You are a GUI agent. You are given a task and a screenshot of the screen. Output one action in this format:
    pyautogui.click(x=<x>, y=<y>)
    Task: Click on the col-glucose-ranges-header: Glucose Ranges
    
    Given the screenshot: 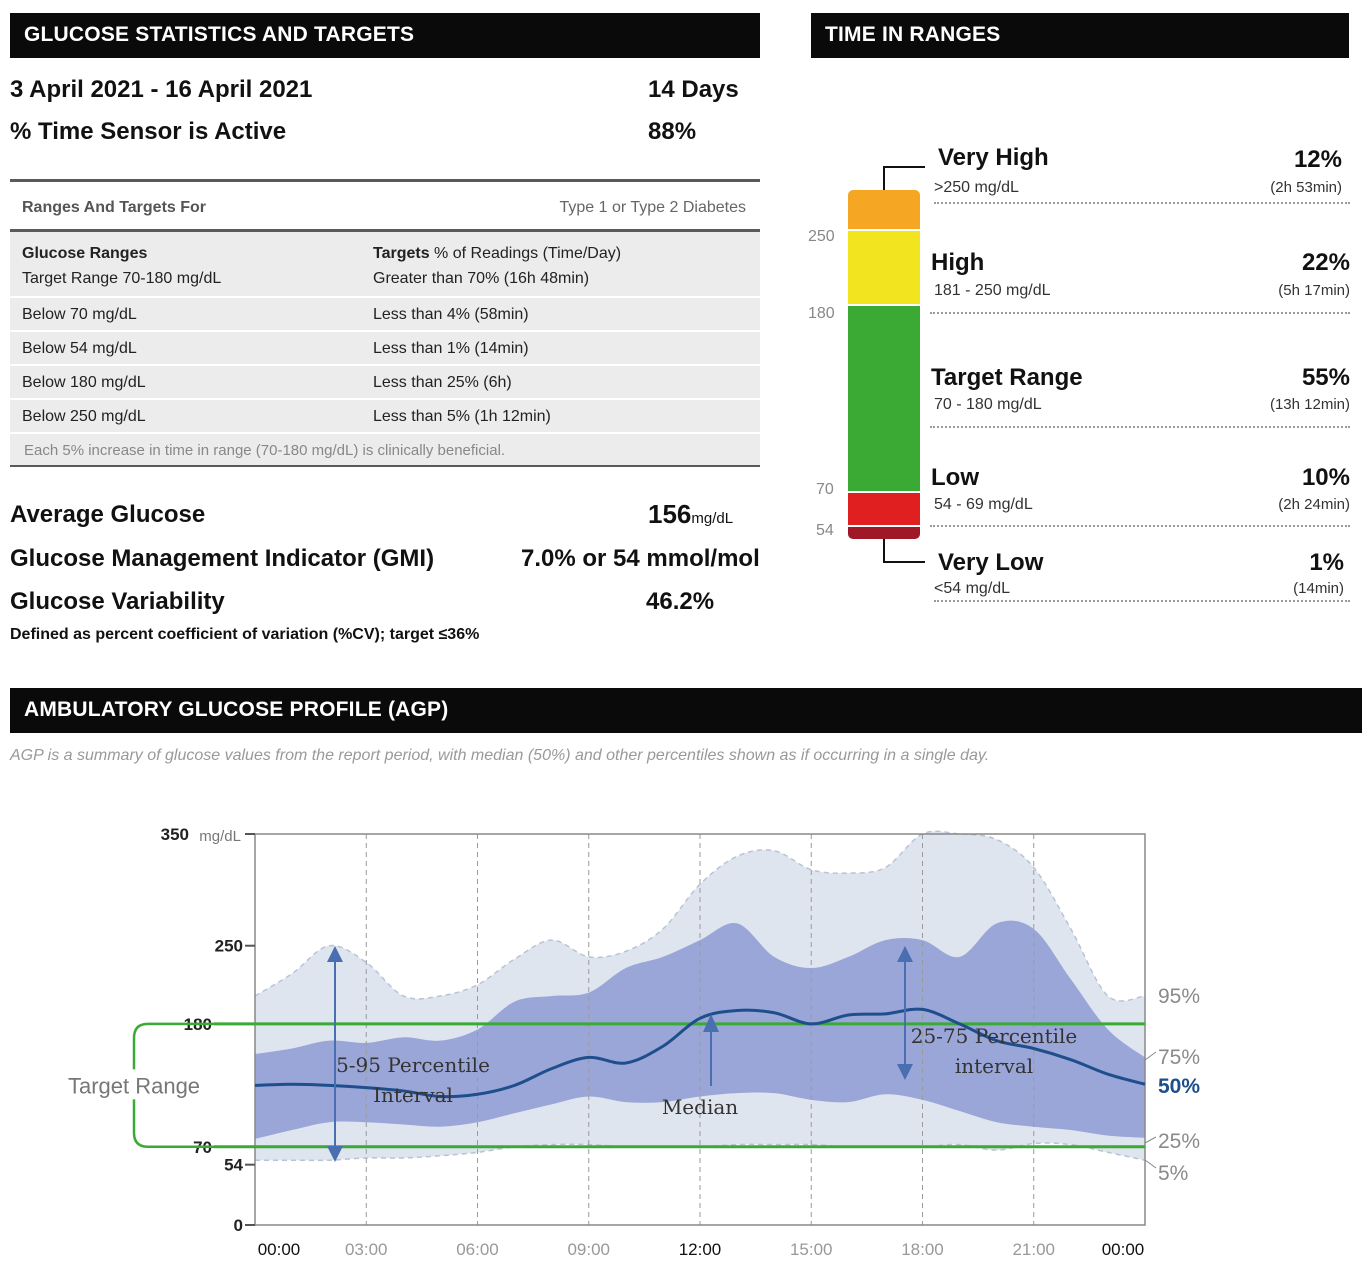 What is the action you would take?
    pyautogui.click(x=85, y=253)
    